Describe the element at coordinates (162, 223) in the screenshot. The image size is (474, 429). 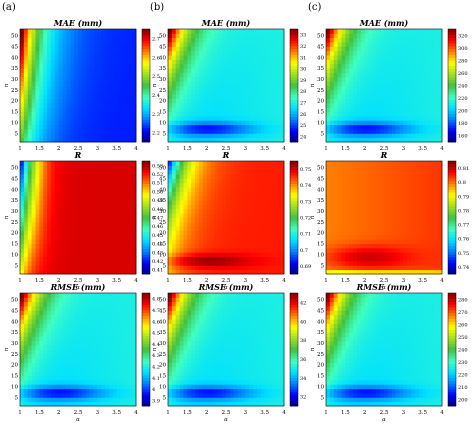
I see `y-tick-label: 25` at that location.